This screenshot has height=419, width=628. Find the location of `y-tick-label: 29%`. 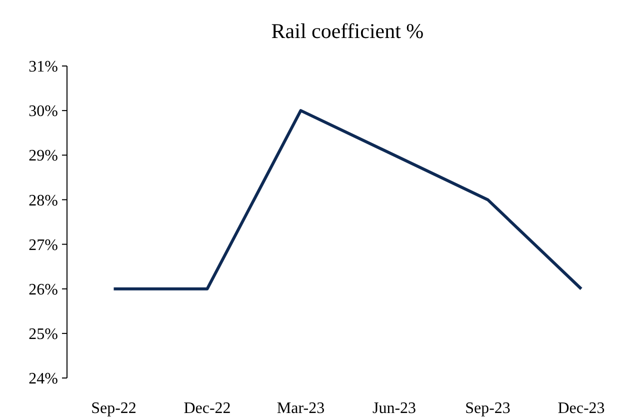

y-tick-label: 29% is located at coordinates (43, 156).